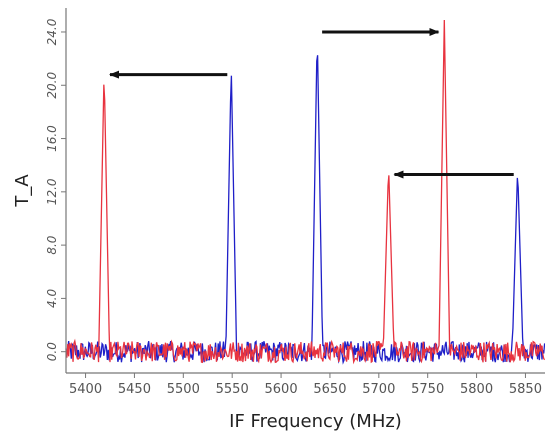  Describe the element at coordinates (525, 389) in the screenshot. I see `x-tick-label: 5850` at that location.